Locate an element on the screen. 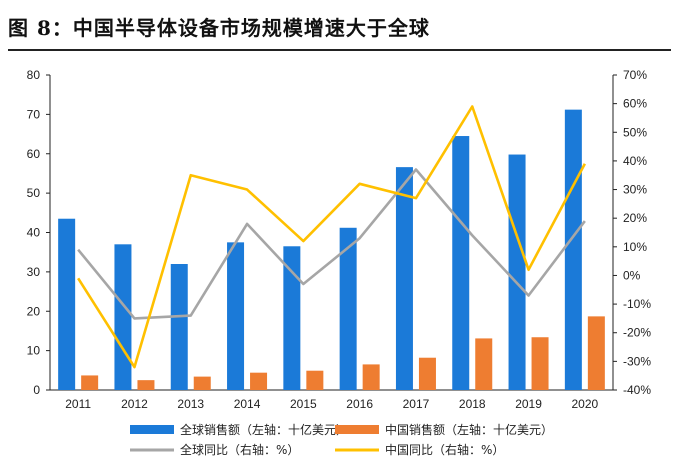 This screenshot has height=463, width=679. legend-global-sales-label: 全球销售额（左轴：十亿美元） is located at coordinates (264, 429).